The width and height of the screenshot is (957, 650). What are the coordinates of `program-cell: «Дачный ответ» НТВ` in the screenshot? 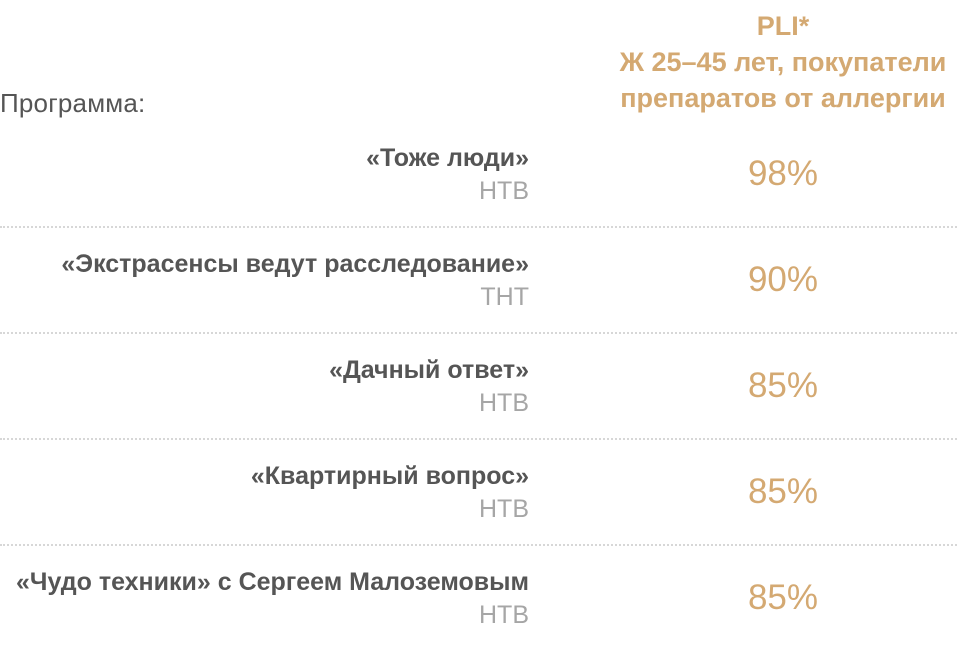 It's located at (429, 387).